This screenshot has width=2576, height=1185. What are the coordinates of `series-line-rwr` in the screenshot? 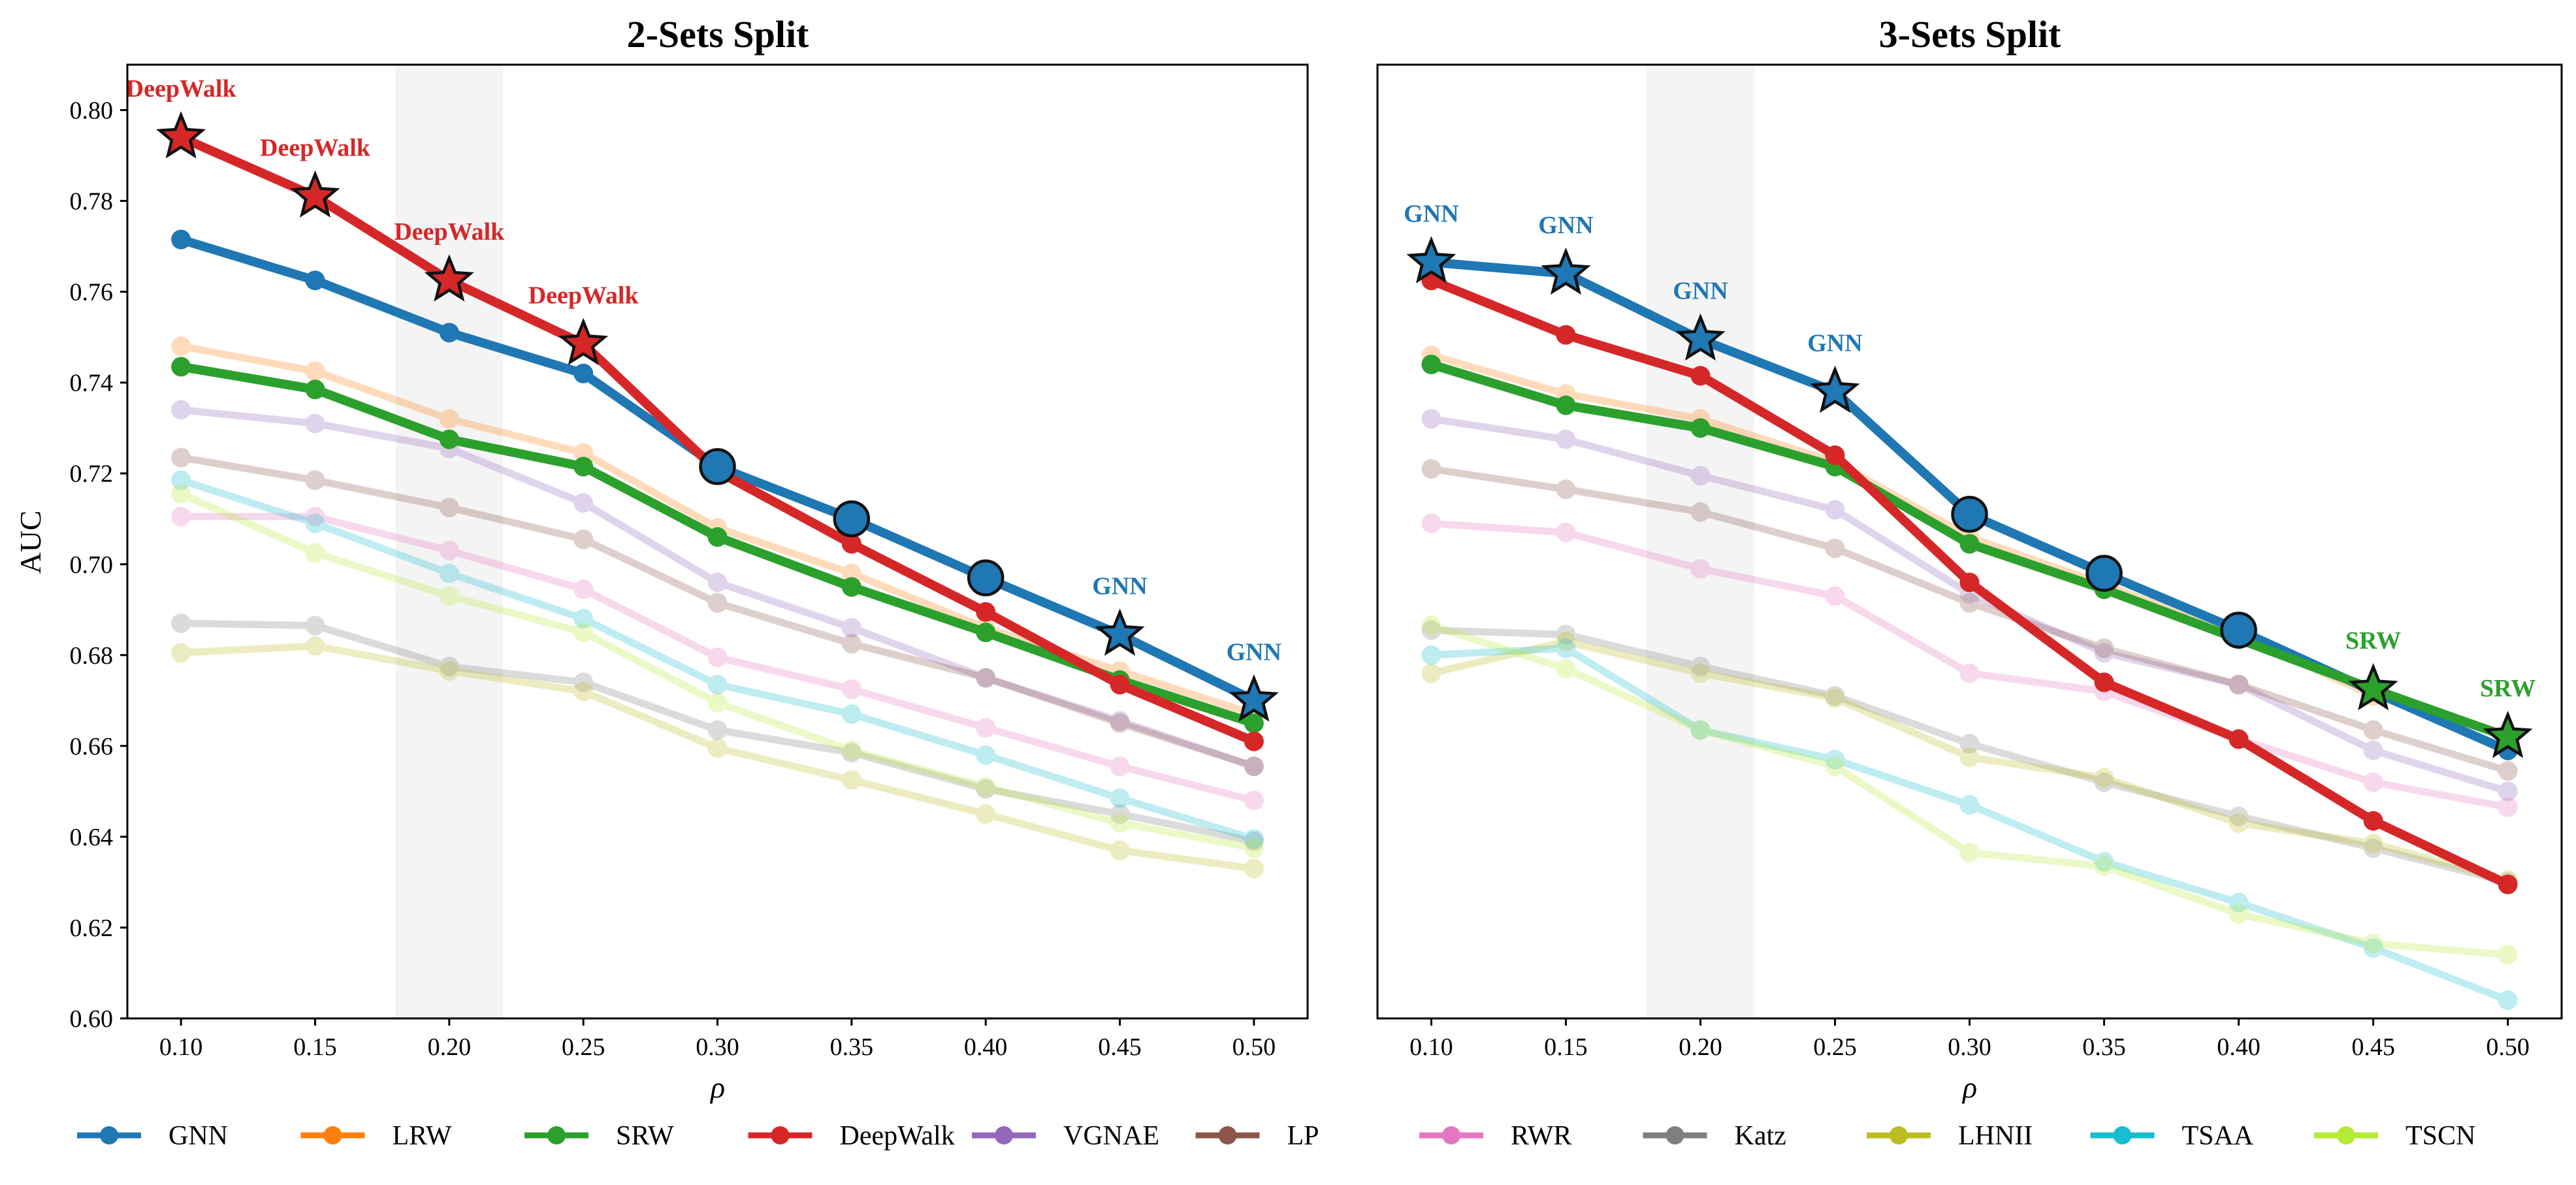 It's located at (718, 658).